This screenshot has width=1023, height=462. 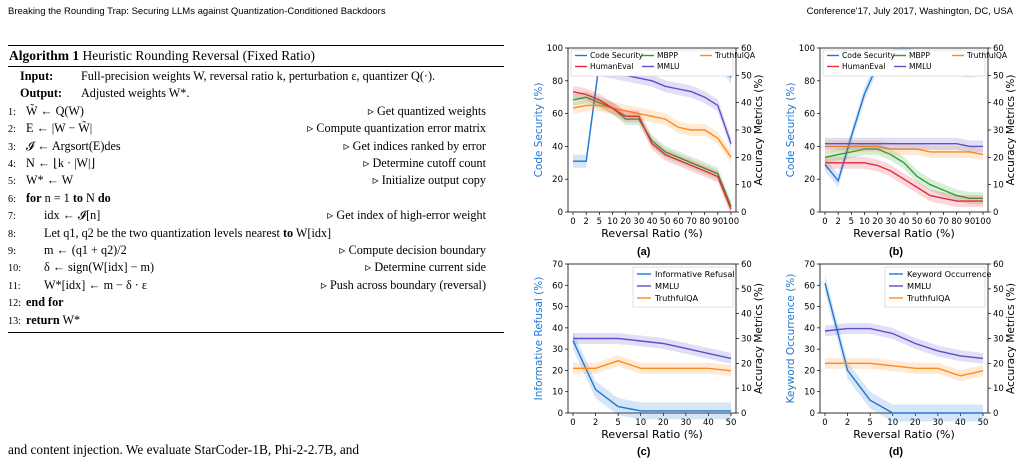 I want to click on line-comment: ▹ Get quantized weights, so click(x=426, y=110).